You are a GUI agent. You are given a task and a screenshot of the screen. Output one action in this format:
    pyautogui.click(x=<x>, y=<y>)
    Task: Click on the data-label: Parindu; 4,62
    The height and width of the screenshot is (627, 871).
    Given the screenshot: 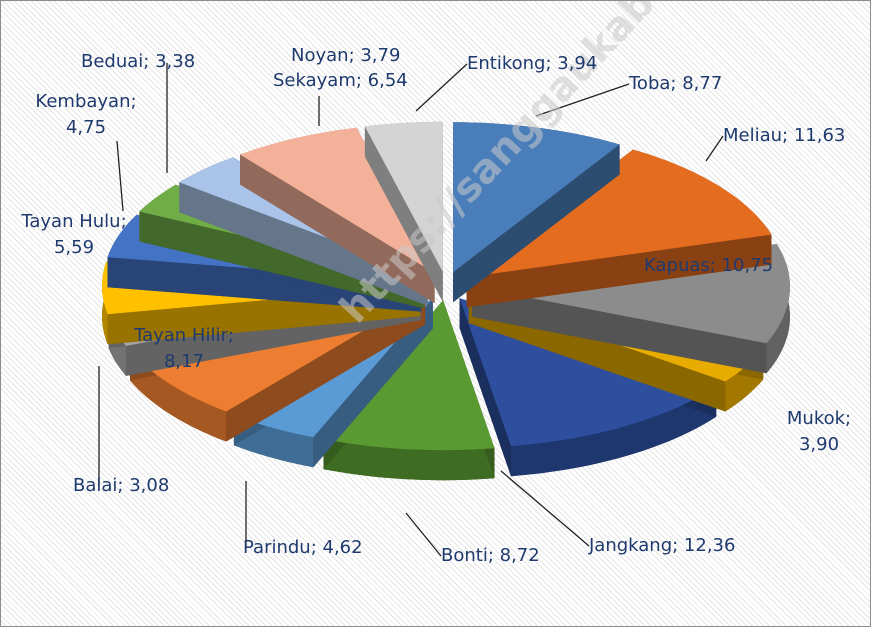 What is the action you would take?
    pyautogui.click(x=303, y=547)
    